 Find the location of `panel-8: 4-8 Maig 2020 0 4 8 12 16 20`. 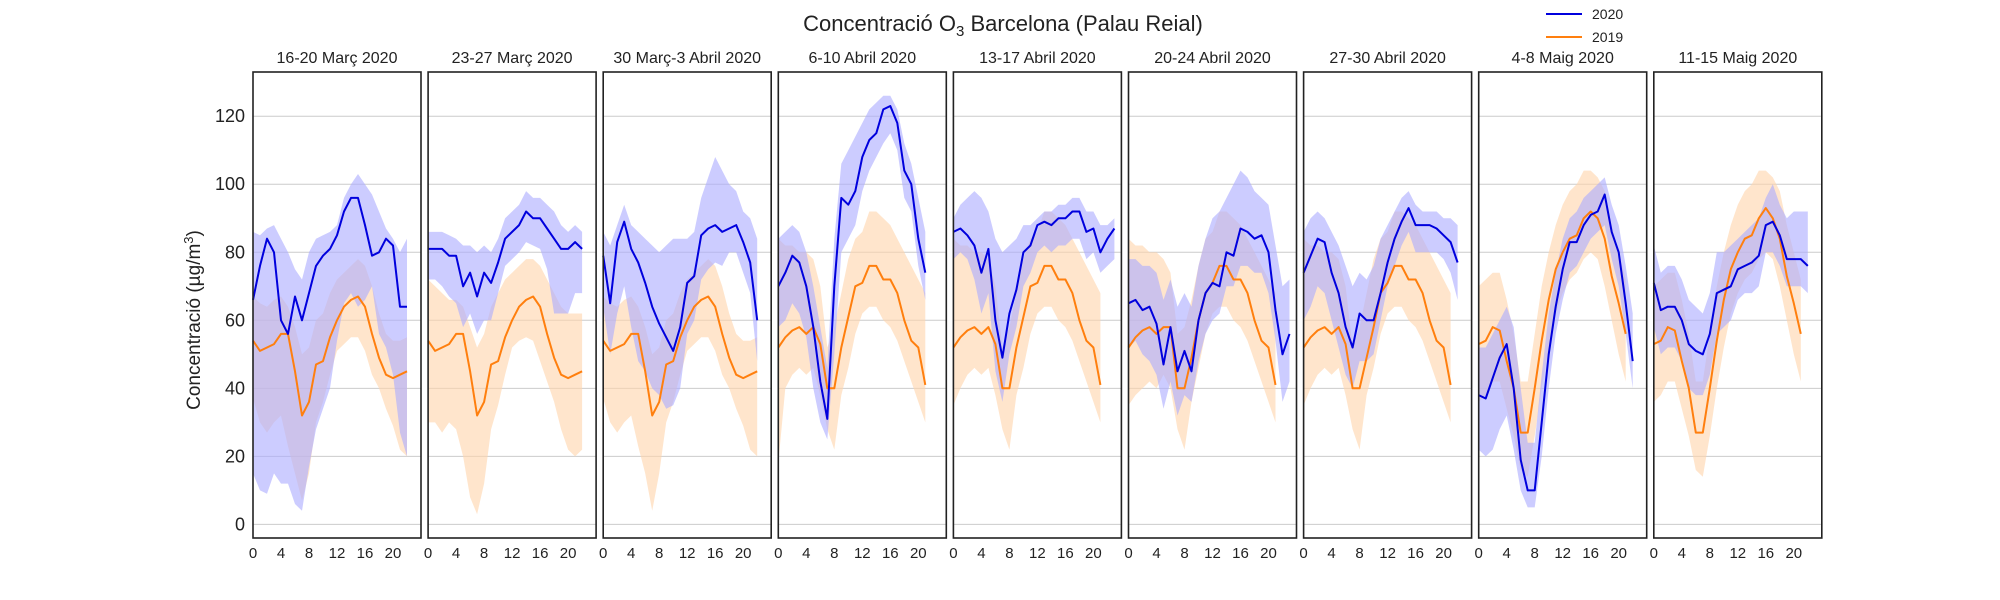

panel-8: 4-8 Maig 2020 0 4 8 12 16 20 is located at coordinates (1561, 306).